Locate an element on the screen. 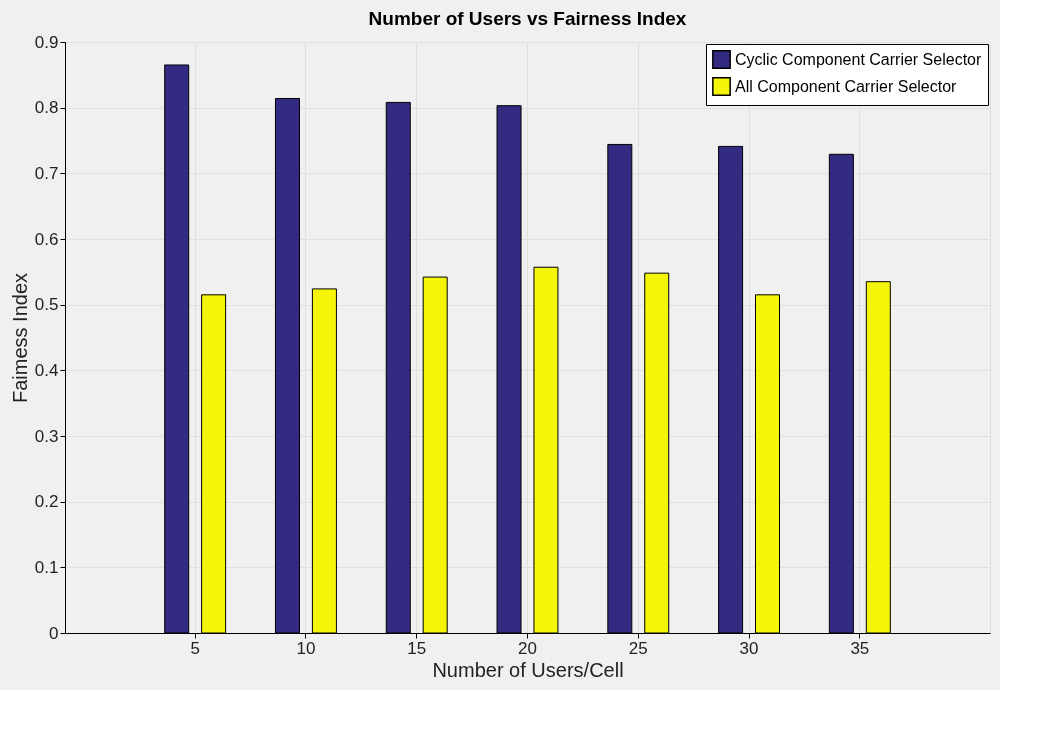  chart-title: Number of Users vs Fairness Index is located at coordinates (527, 18).